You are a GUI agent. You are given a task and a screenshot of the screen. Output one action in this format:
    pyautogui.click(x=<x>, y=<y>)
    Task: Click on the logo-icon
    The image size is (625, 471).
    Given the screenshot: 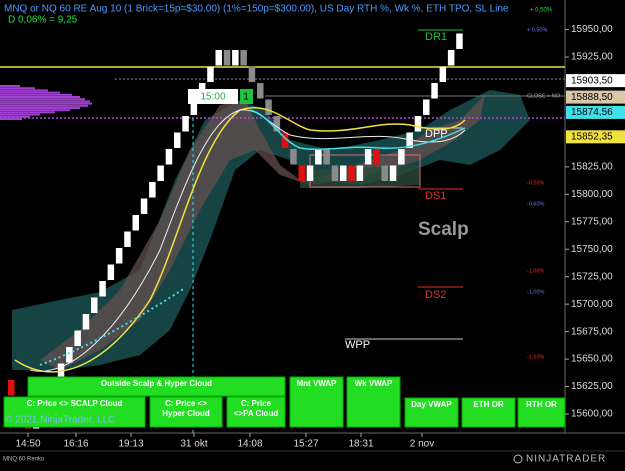 What is the action you would take?
    pyautogui.click(x=518, y=459)
    